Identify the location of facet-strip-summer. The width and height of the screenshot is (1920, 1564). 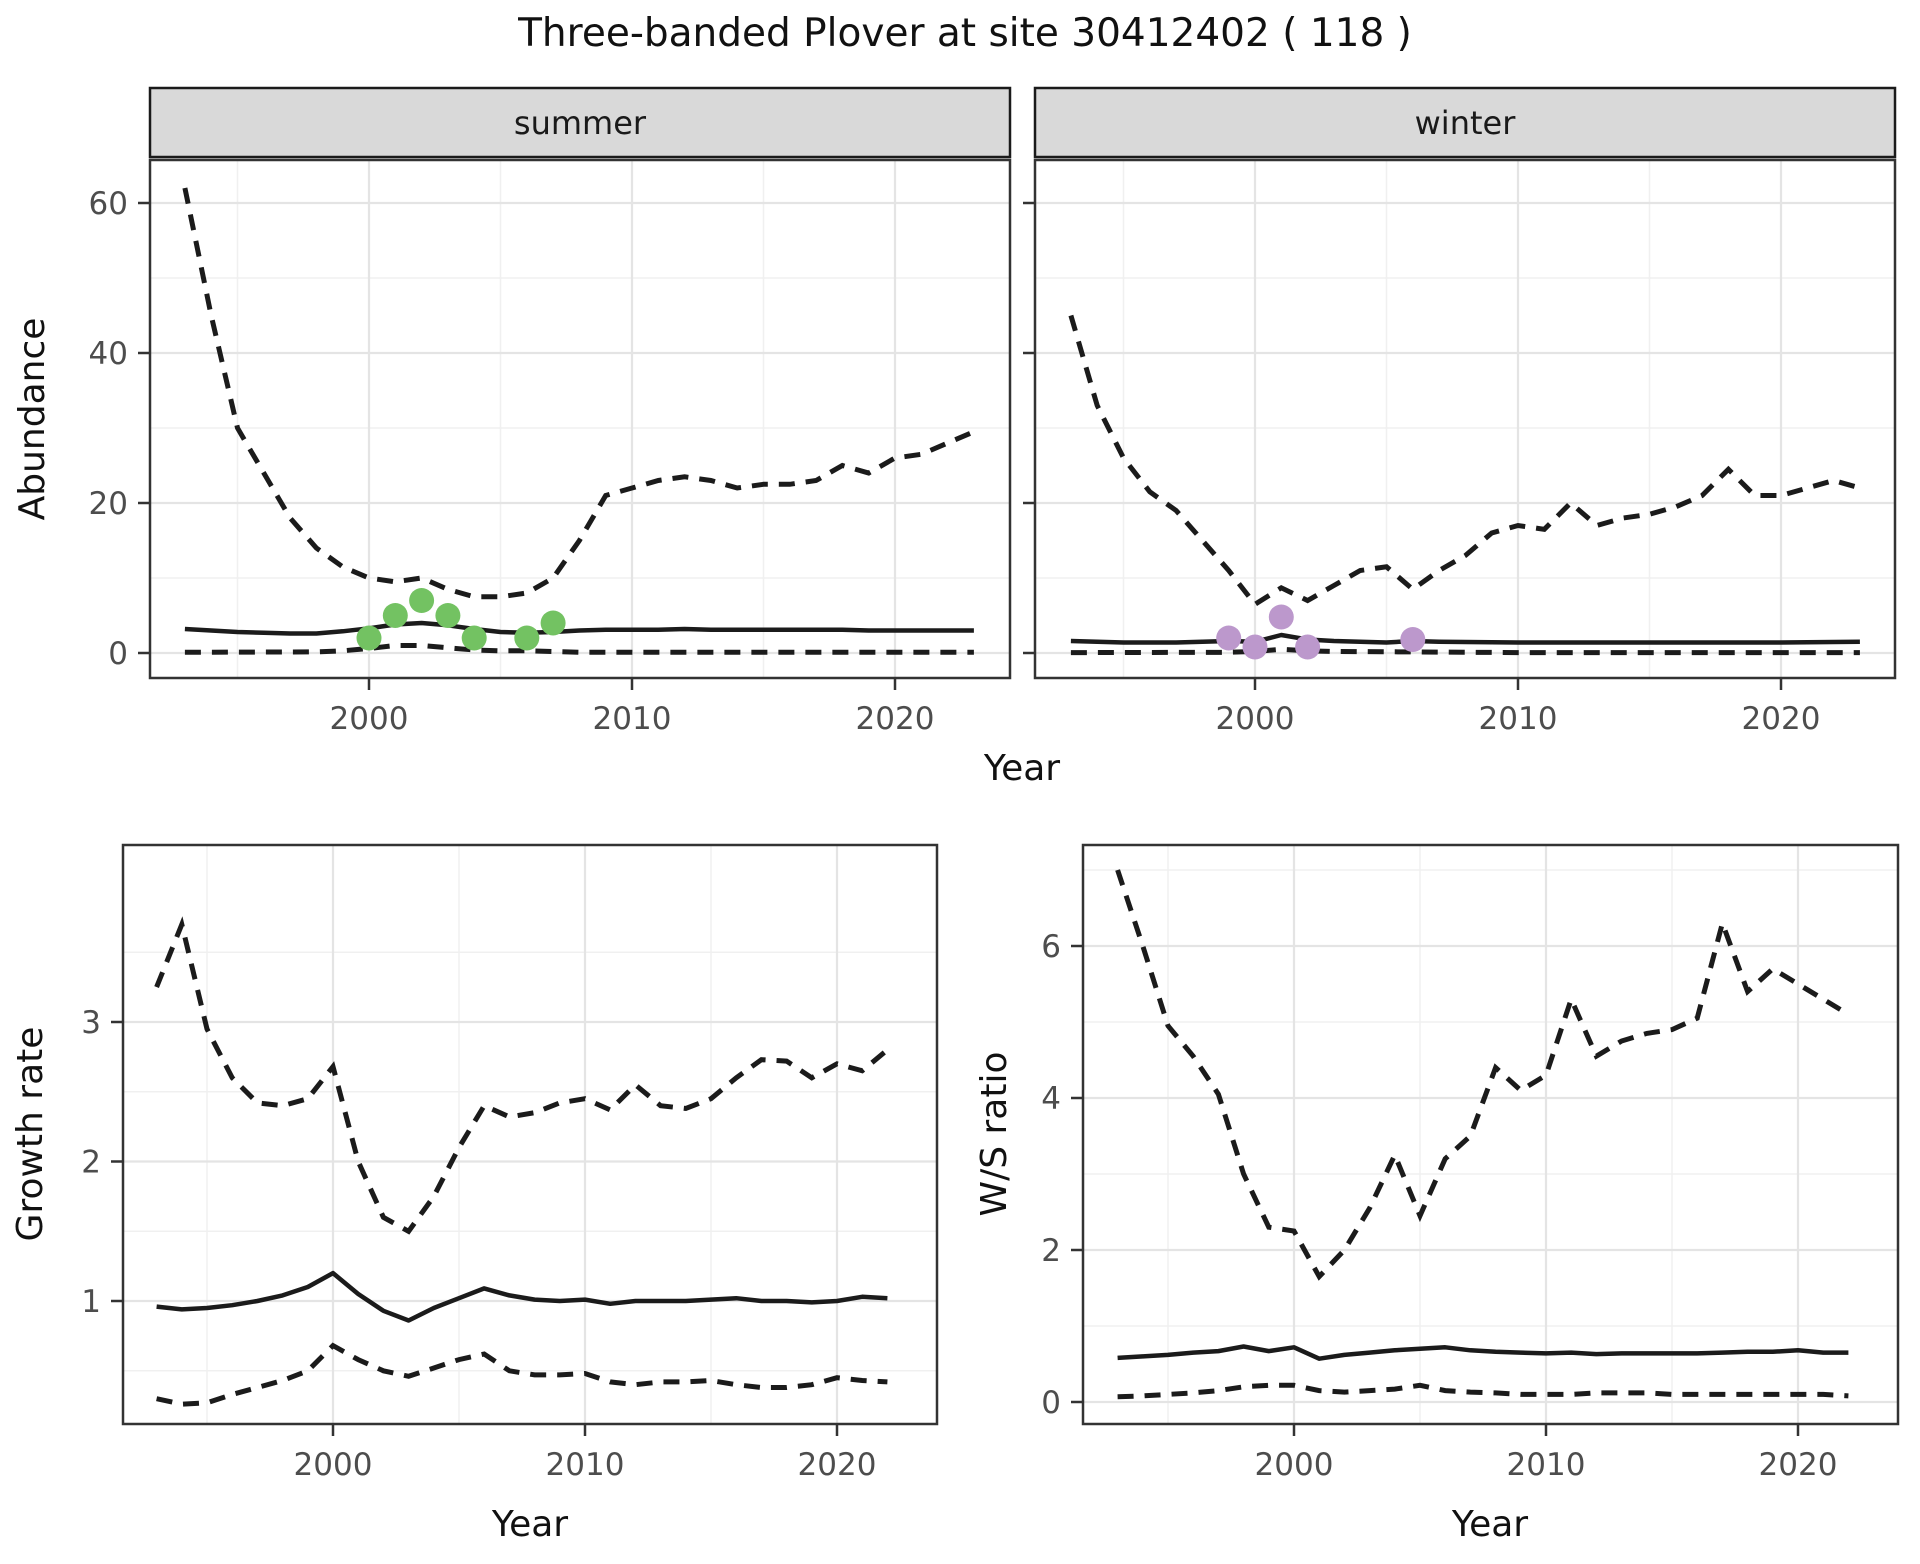
(580, 122).